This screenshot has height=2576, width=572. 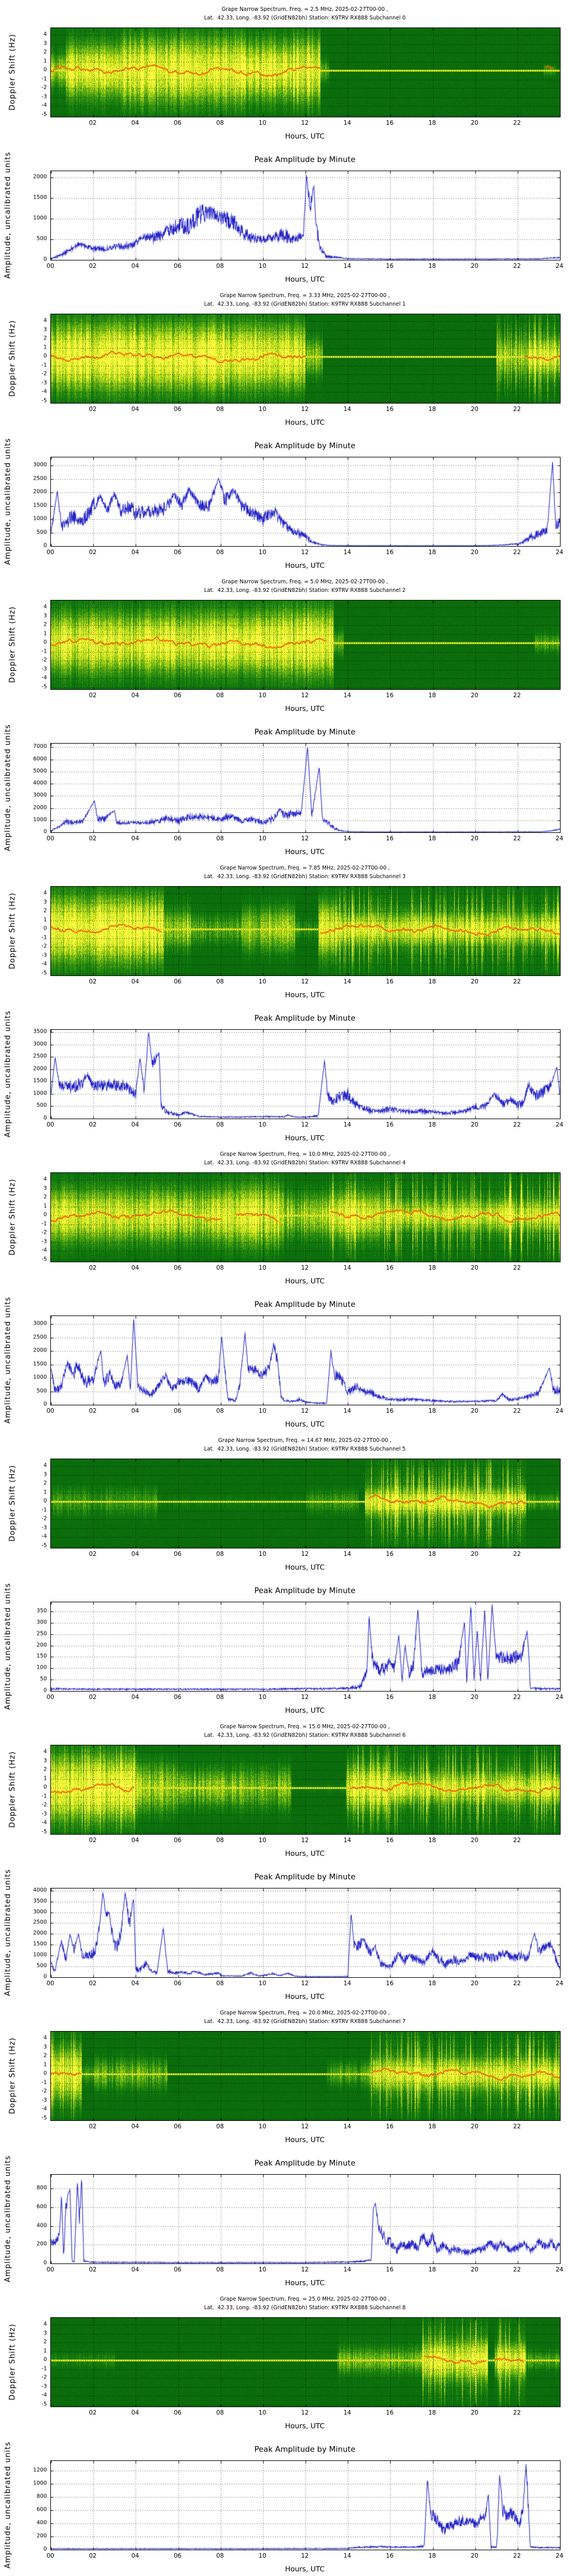 I want to click on y-tick-label: 7000, so click(x=40, y=746).